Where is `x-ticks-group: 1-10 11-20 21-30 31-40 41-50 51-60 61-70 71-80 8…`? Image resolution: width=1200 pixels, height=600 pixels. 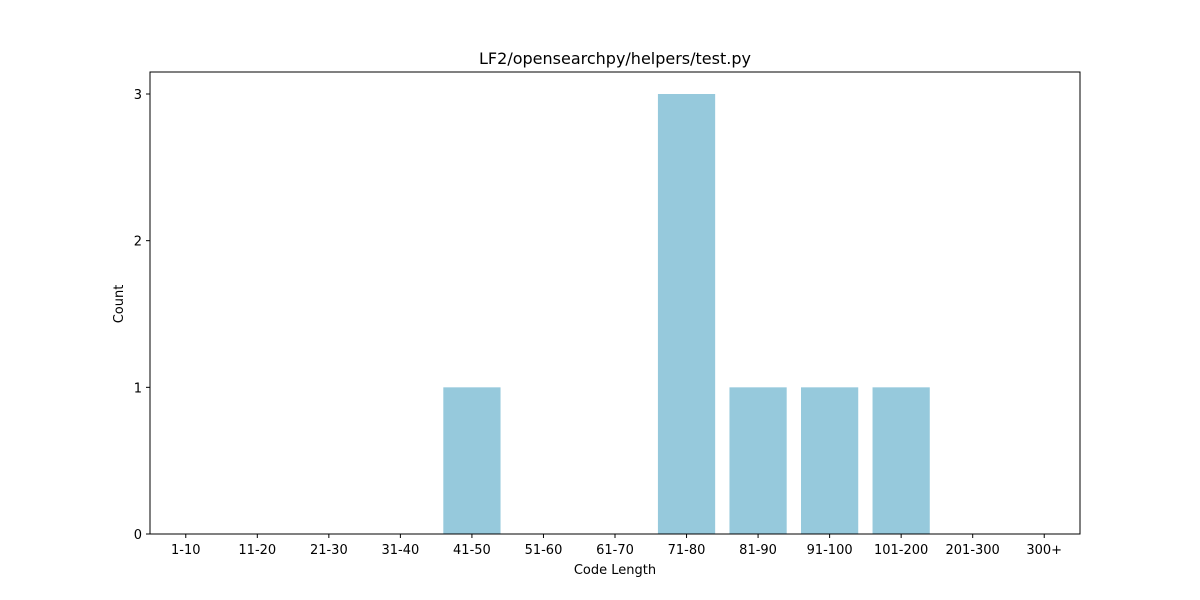 x-ticks-group: 1-10 11-20 21-30 31-40 41-50 51-60 61-70 71-80 8… is located at coordinates (616, 546).